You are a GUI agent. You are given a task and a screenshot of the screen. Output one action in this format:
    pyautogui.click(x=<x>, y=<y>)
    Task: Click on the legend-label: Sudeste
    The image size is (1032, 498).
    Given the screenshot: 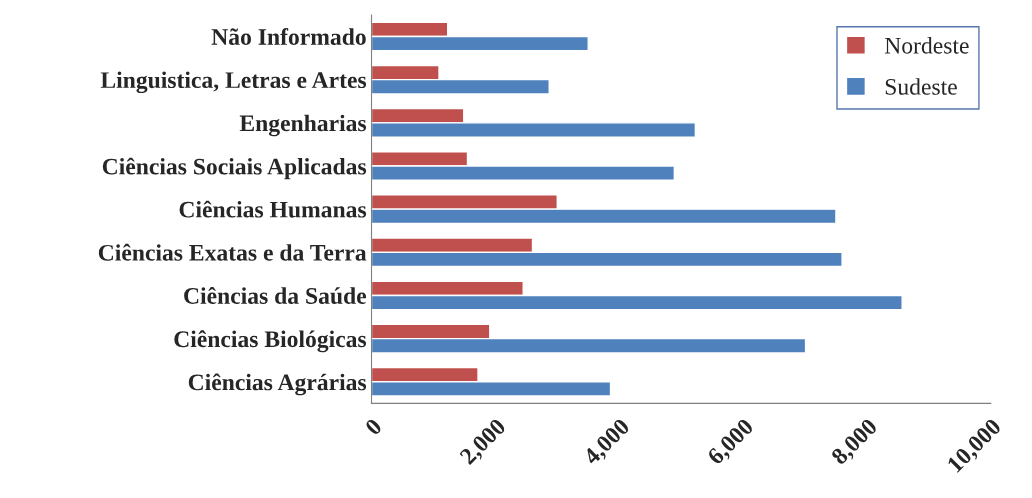 What is the action you would take?
    pyautogui.click(x=921, y=86)
    